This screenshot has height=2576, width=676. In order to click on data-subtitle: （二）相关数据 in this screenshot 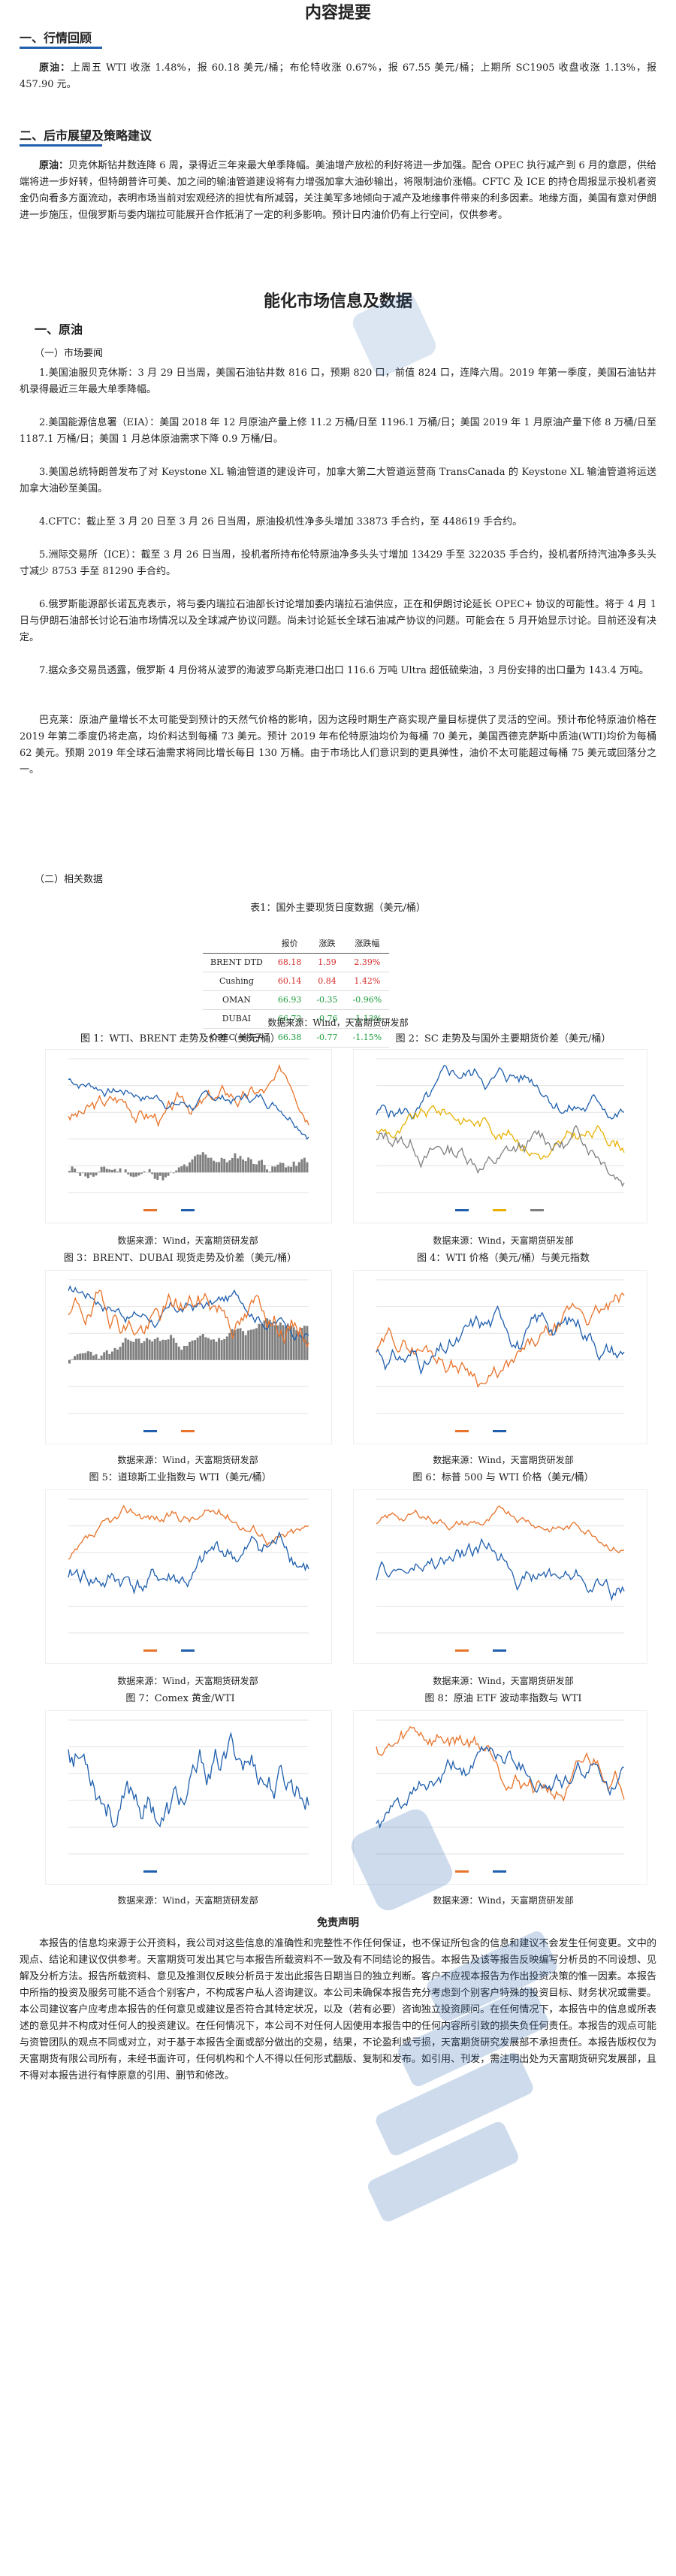, I will do `click(69, 880)`.